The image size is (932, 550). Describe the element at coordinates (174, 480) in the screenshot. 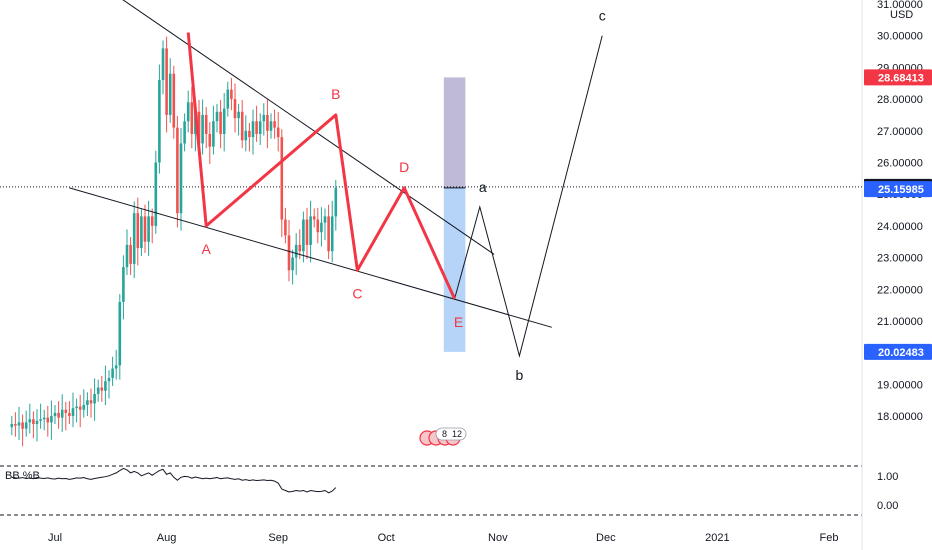

I see `indicator-line` at that location.